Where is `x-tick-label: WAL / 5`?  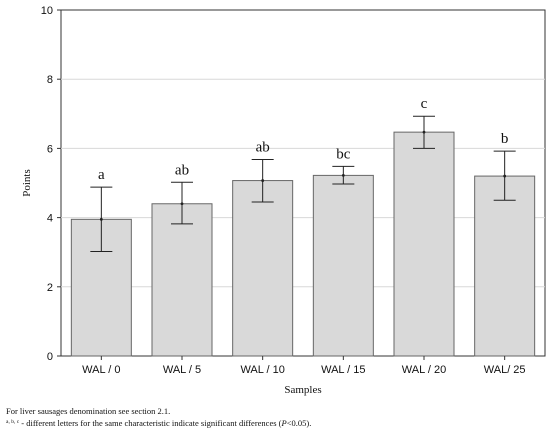 x-tick-label: WAL / 5 is located at coordinates (182, 370).